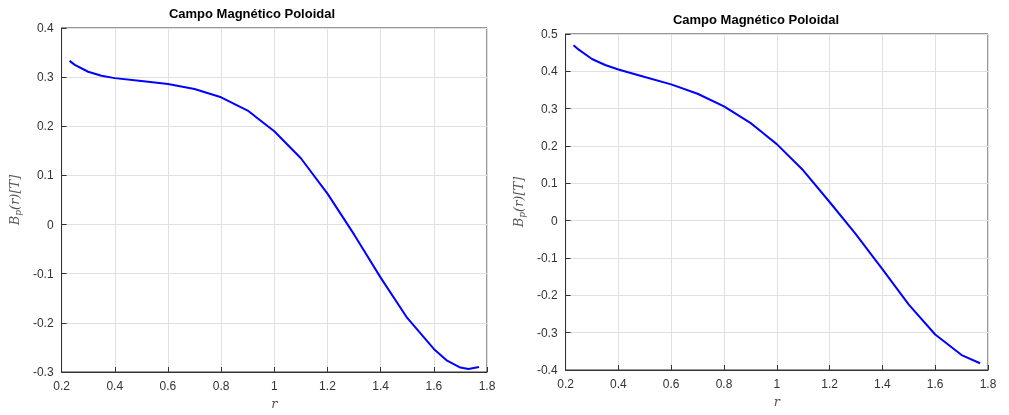  Describe the element at coordinates (549, 34) in the screenshot. I see `y-tick-label: 0.5` at that location.